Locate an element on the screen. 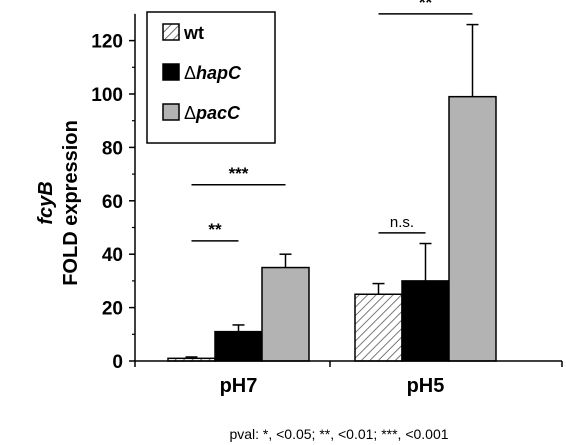 This screenshot has height=445, width=566. bar-hapC-pH5 is located at coordinates (425, 321).